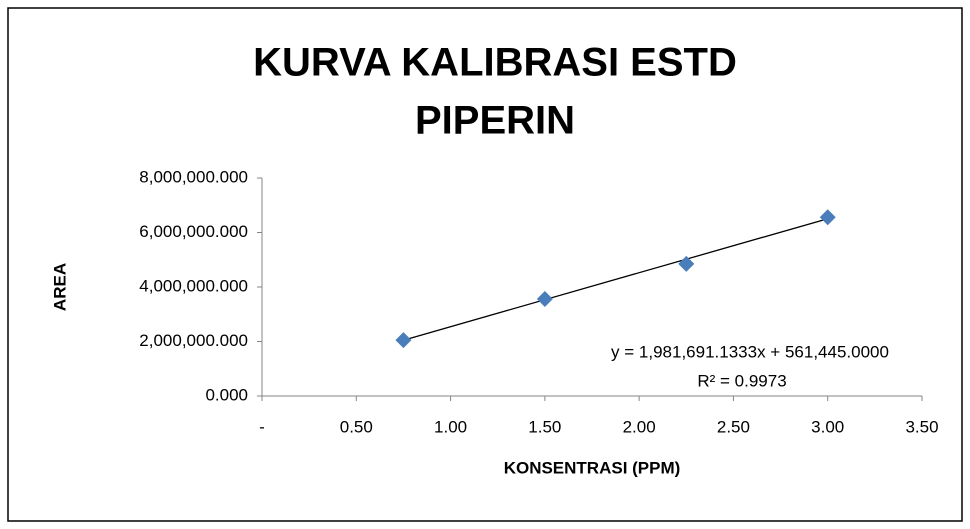  I want to click on trendline, so click(615, 279).